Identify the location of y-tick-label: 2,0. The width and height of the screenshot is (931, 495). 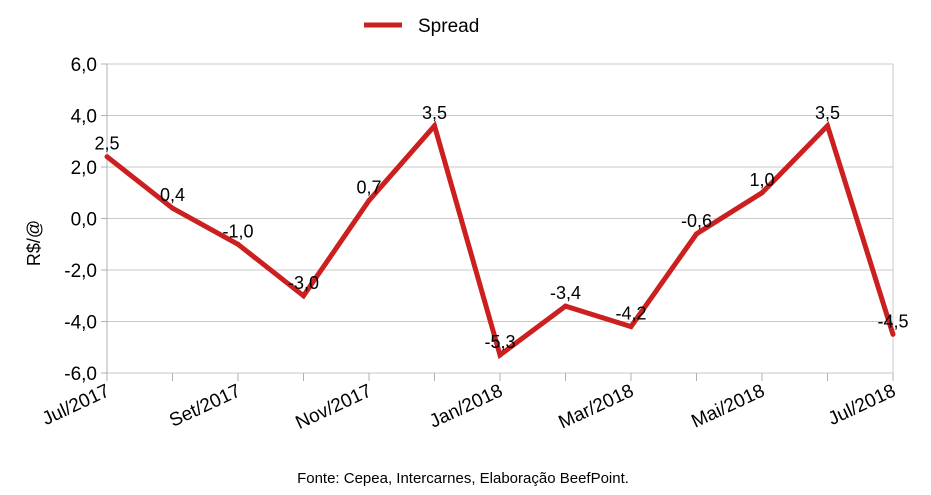
(84, 168).